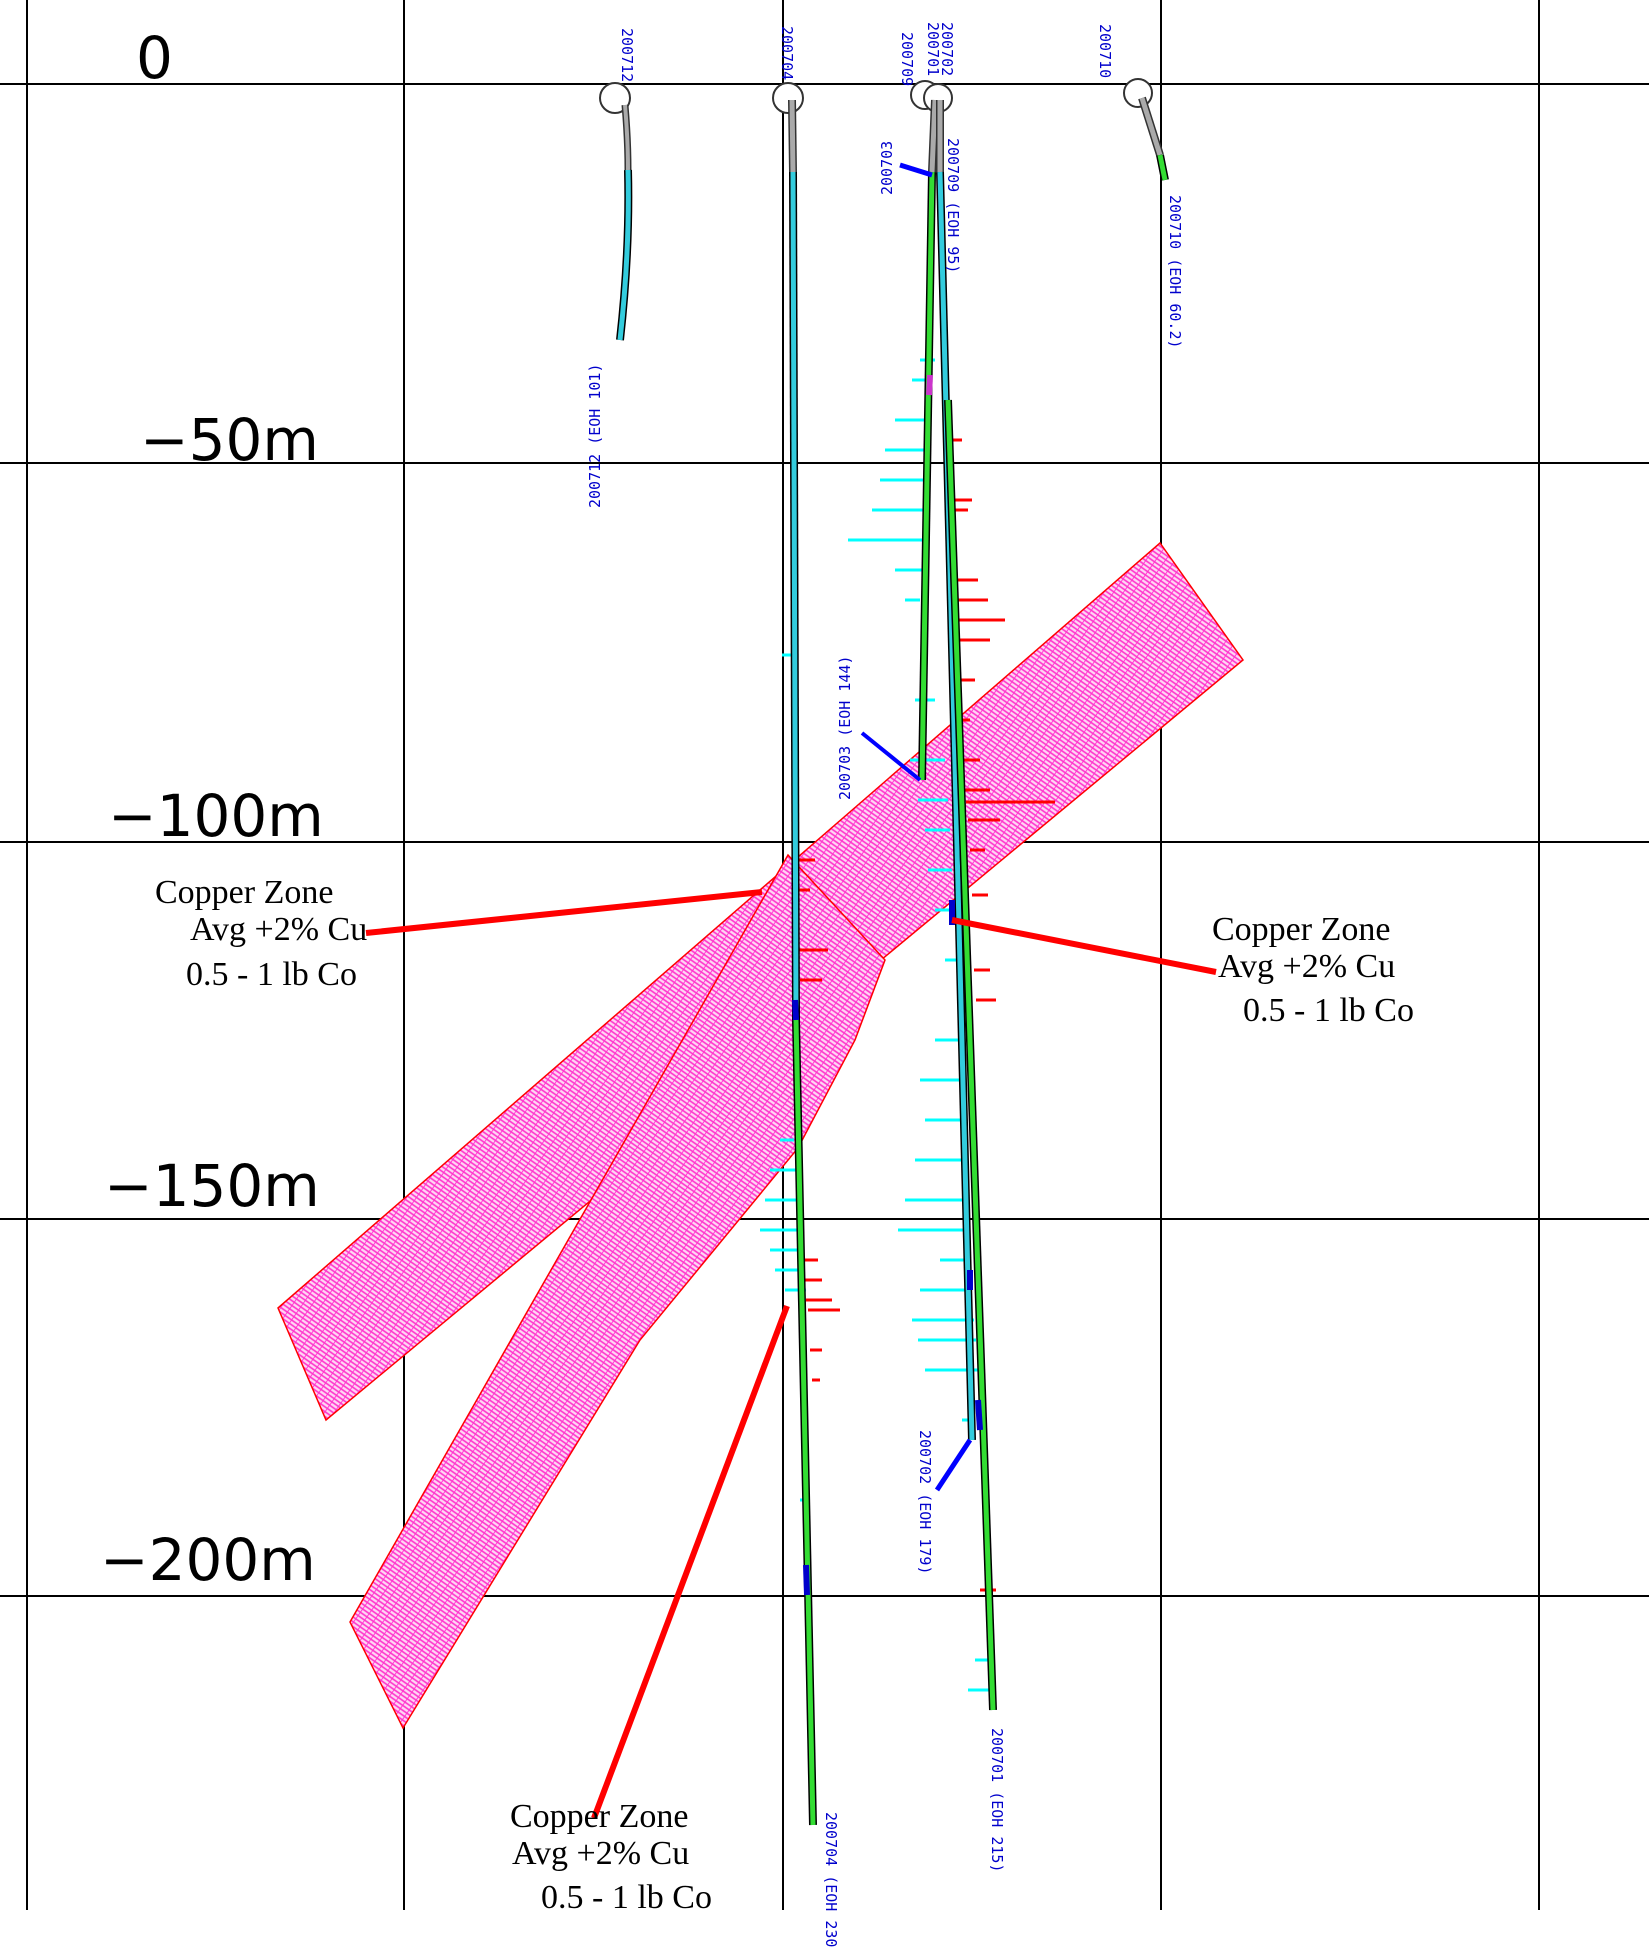 The width and height of the screenshot is (1649, 1959). I want to click on callout-left-line1: Copper Zone, so click(244, 892).